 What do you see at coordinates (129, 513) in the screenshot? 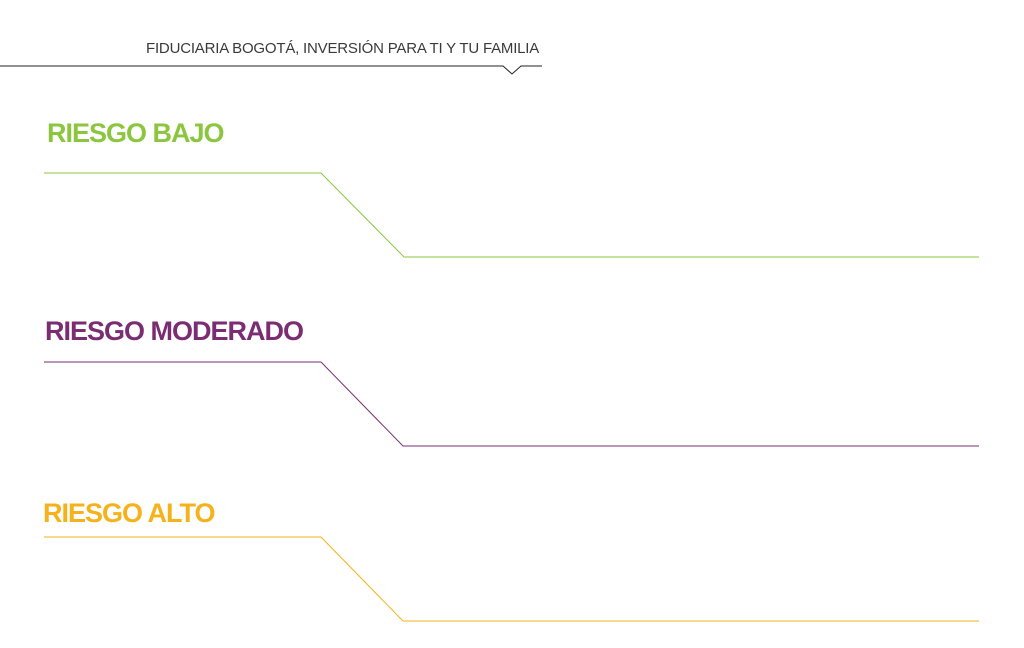
I see `section-title-riesgo-alto: RIESGO ALTO` at bounding box center [129, 513].